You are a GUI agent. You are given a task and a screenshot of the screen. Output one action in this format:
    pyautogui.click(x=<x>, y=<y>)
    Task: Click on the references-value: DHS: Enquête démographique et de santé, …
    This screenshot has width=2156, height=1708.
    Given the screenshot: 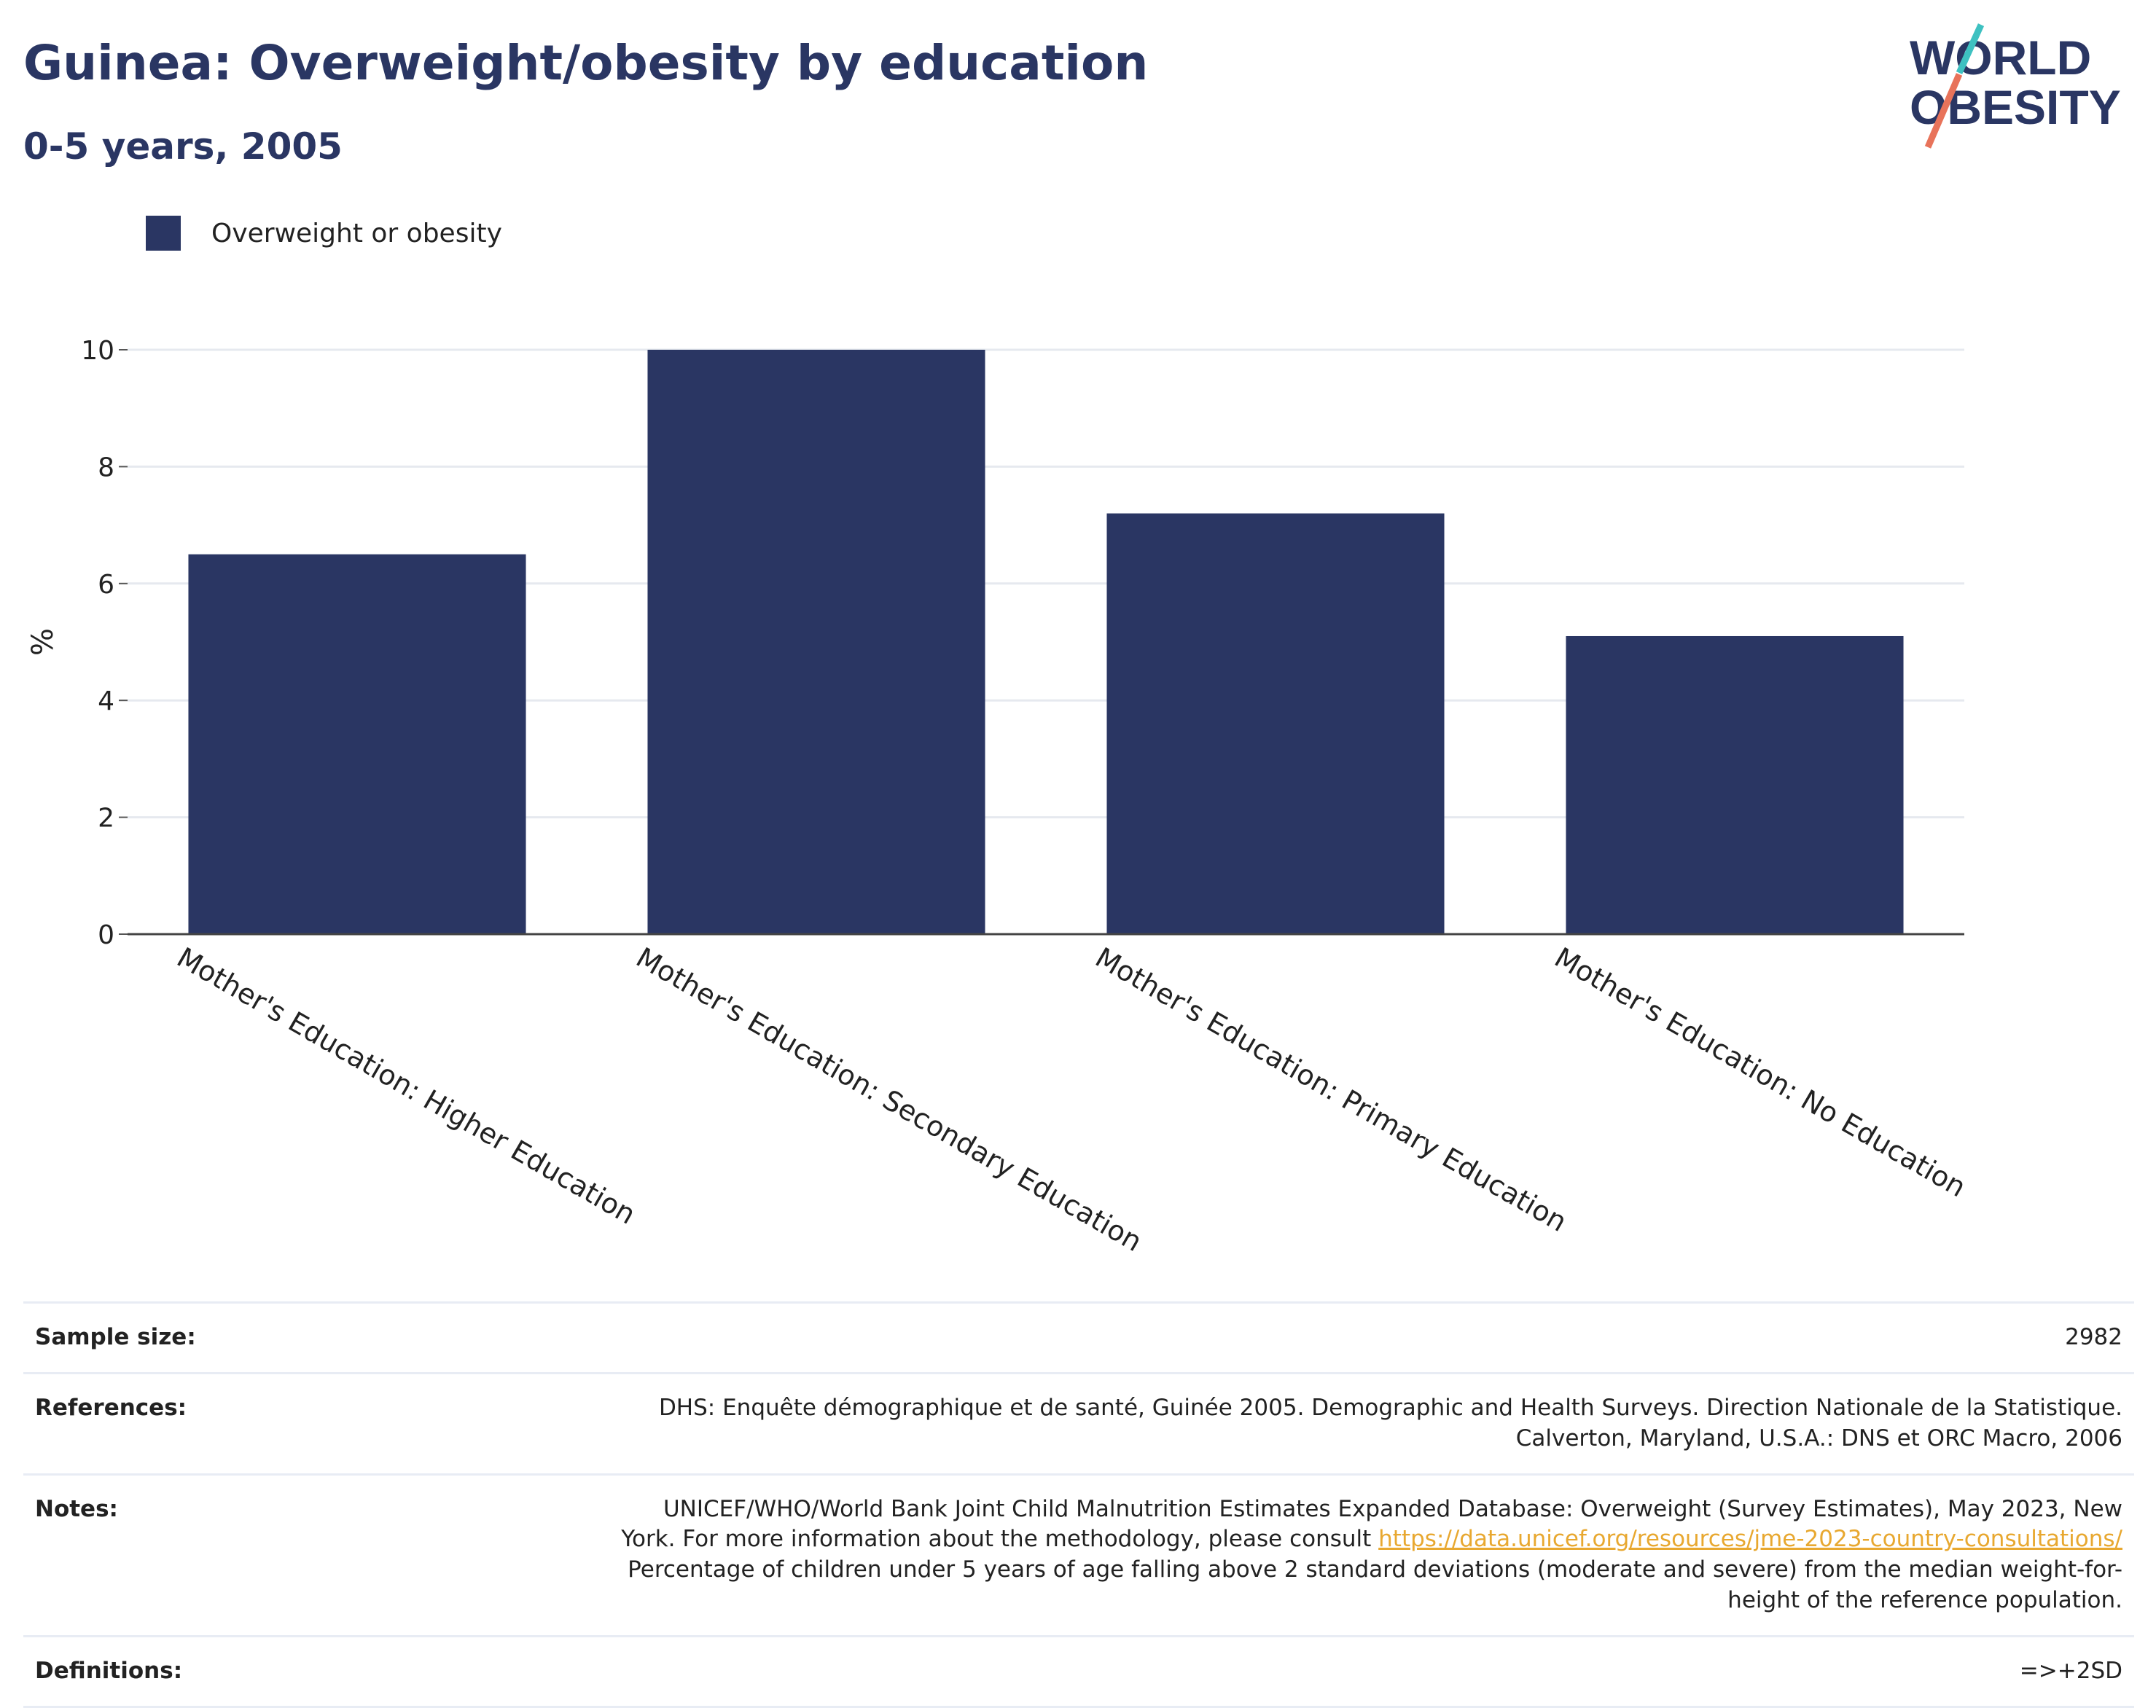 What is the action you would take?
    pyautogui.click(x=1272, y=1423)
    